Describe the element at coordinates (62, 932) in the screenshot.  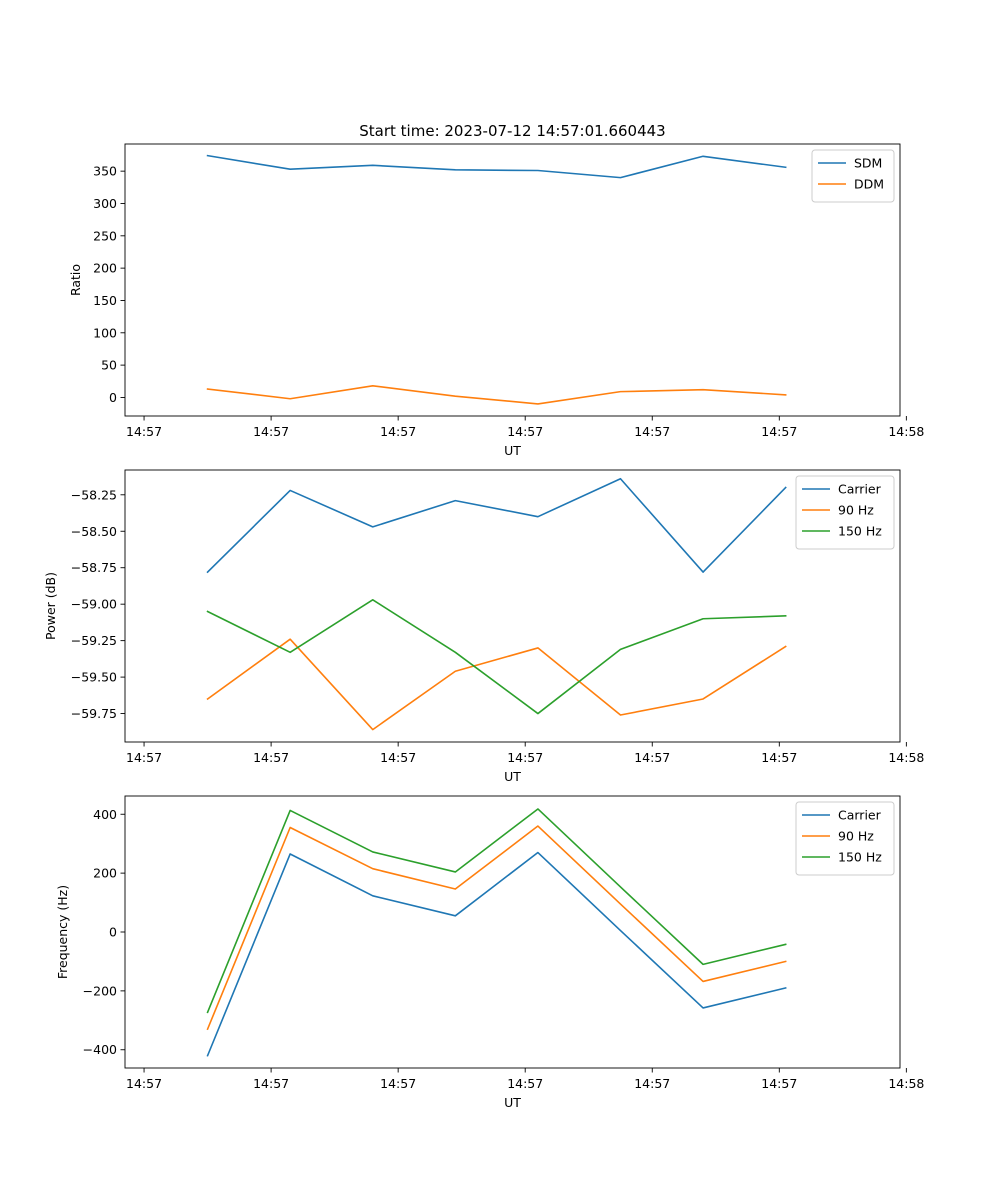
I see `y-axis-label: Frequency (Hz)` at that location.